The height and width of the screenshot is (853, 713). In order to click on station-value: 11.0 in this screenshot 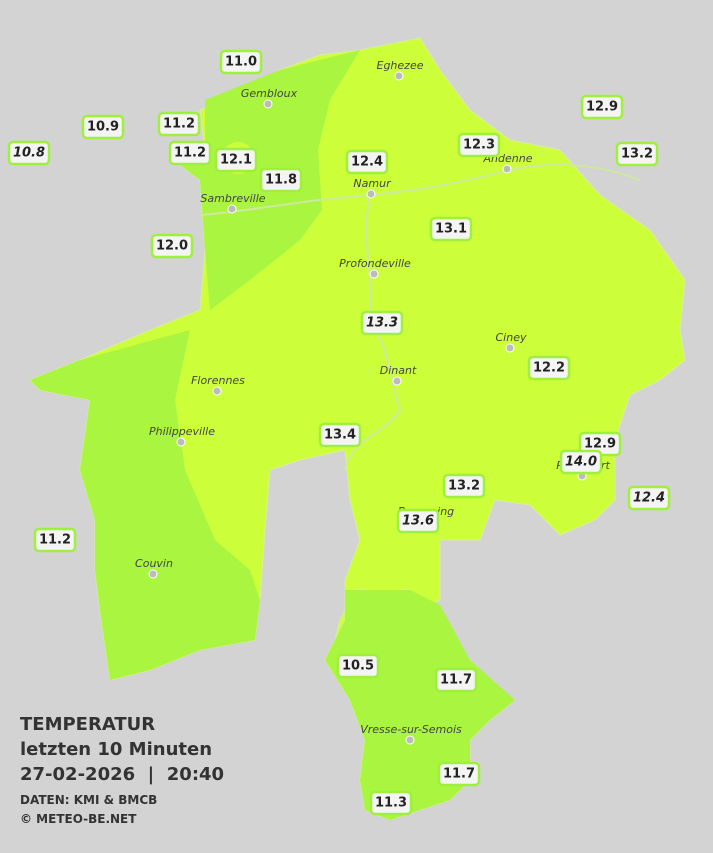, I will do `click(241, 62)`.